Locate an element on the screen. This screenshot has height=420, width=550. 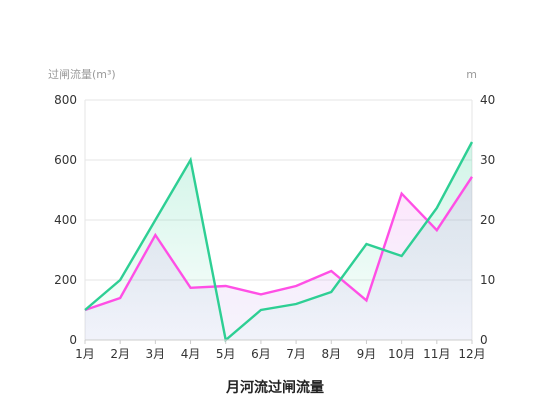
right-tick-label: 30 is located at coordinates (487, 160).